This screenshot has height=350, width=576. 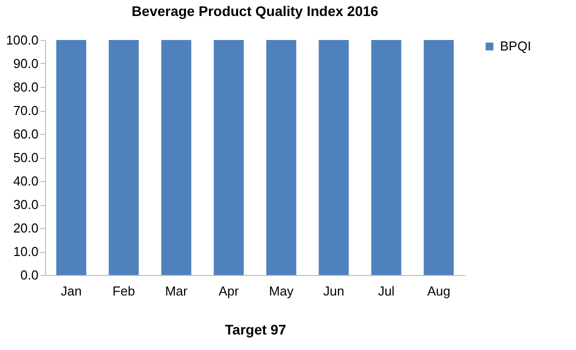 What do you see at coordinates (25, 157) in the screenshot?
I see `y-tick-label: 50.0` at bounding box center [25, 157].